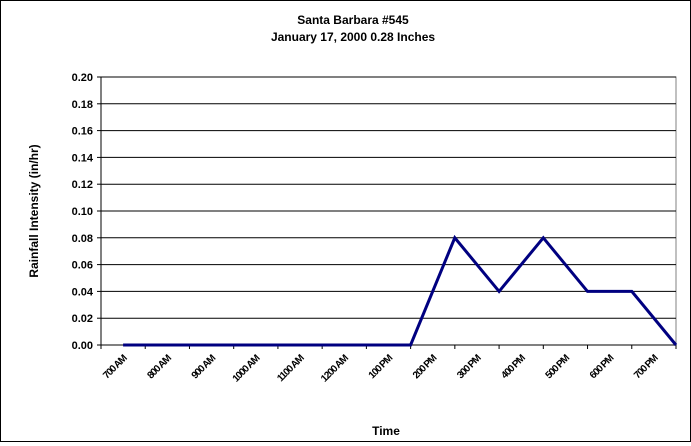  What do you see at coordinates (82, 319) in the screenshot?
I see `y-tick-label: 0.02` at bounding box center [82, 319].